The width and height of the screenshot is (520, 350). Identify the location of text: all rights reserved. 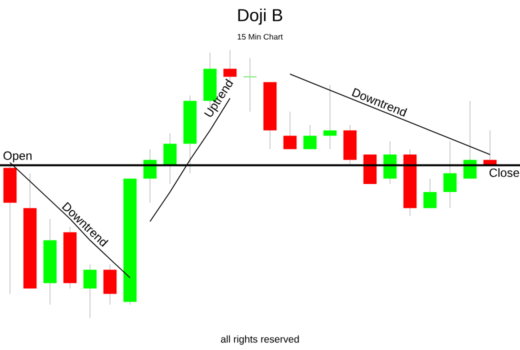
(259, 340).